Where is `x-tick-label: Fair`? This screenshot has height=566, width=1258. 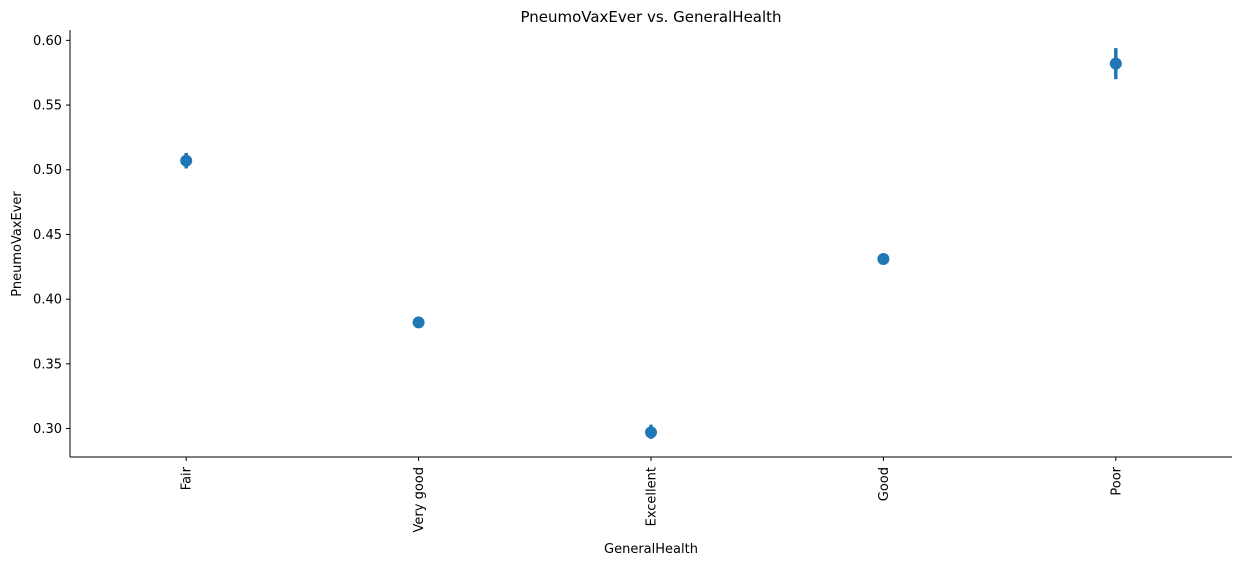 x-tick-label: Fair is located at coordinates (187, 478).